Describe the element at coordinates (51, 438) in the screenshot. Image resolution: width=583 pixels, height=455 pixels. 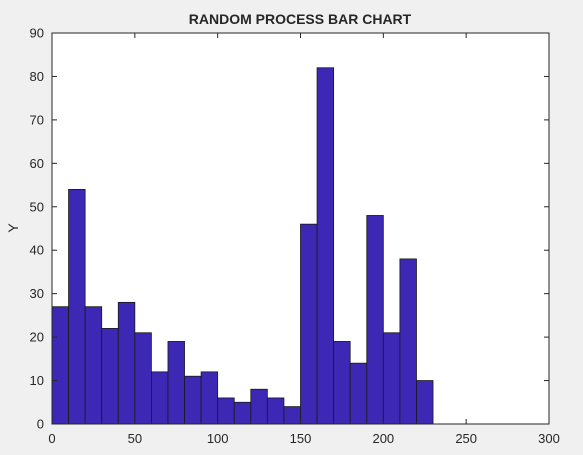
I see `x-tick-label: 0` at that location.